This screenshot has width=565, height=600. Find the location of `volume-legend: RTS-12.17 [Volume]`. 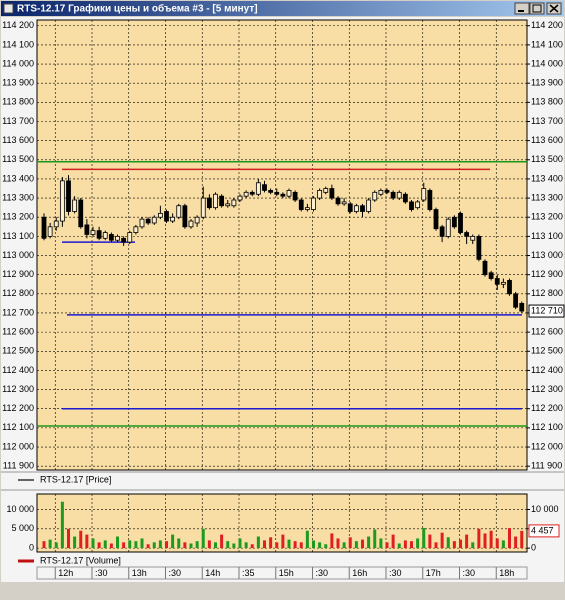

volume-legend: RTS-12.17 [Volume] is located at coordinates (80, 560).